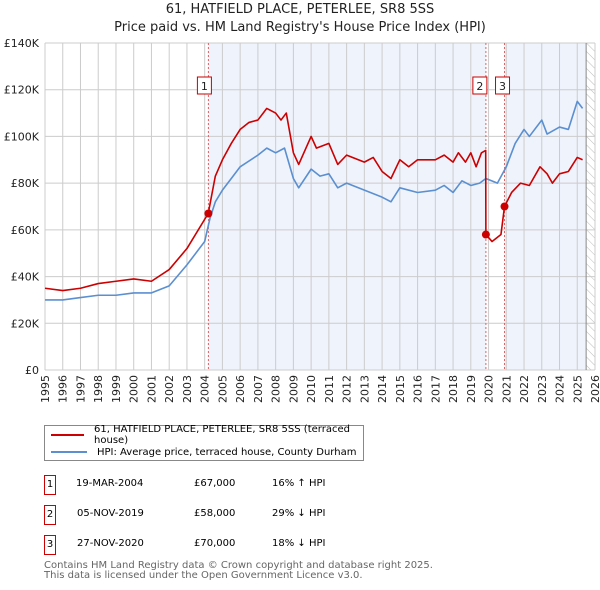 The image size is (600, 590). Describe the element at coordinates (151, 389) in the screenshot. I see `x-tick-label: 2001` at that location.